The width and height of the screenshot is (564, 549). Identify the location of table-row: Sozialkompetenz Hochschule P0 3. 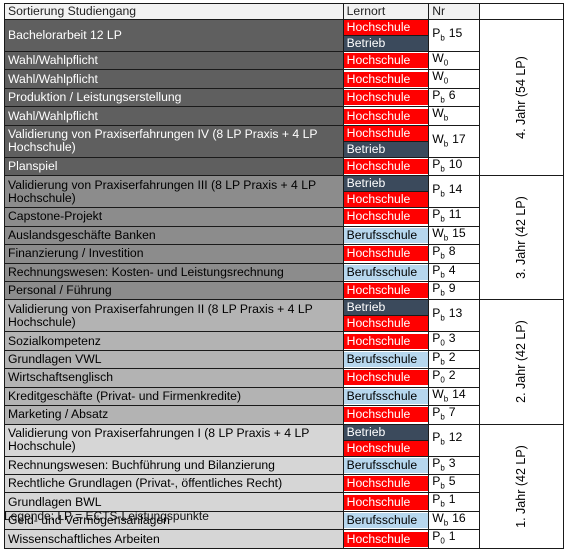
(284, 341).